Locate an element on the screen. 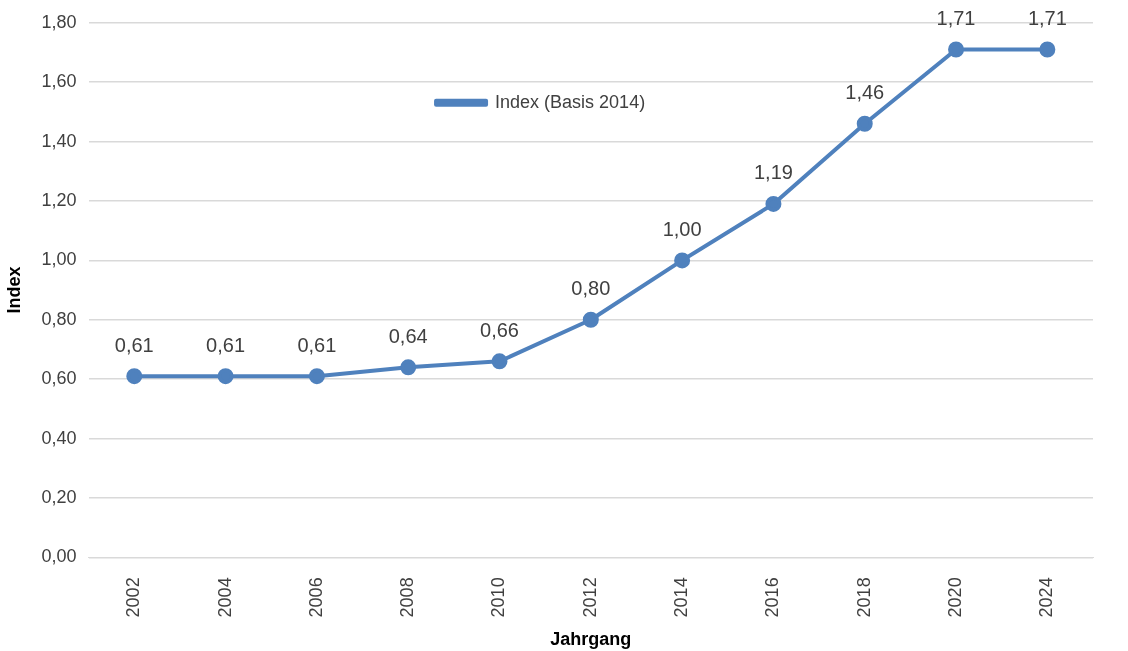  data-label: 0,66 is located at coordinates (499, 329).